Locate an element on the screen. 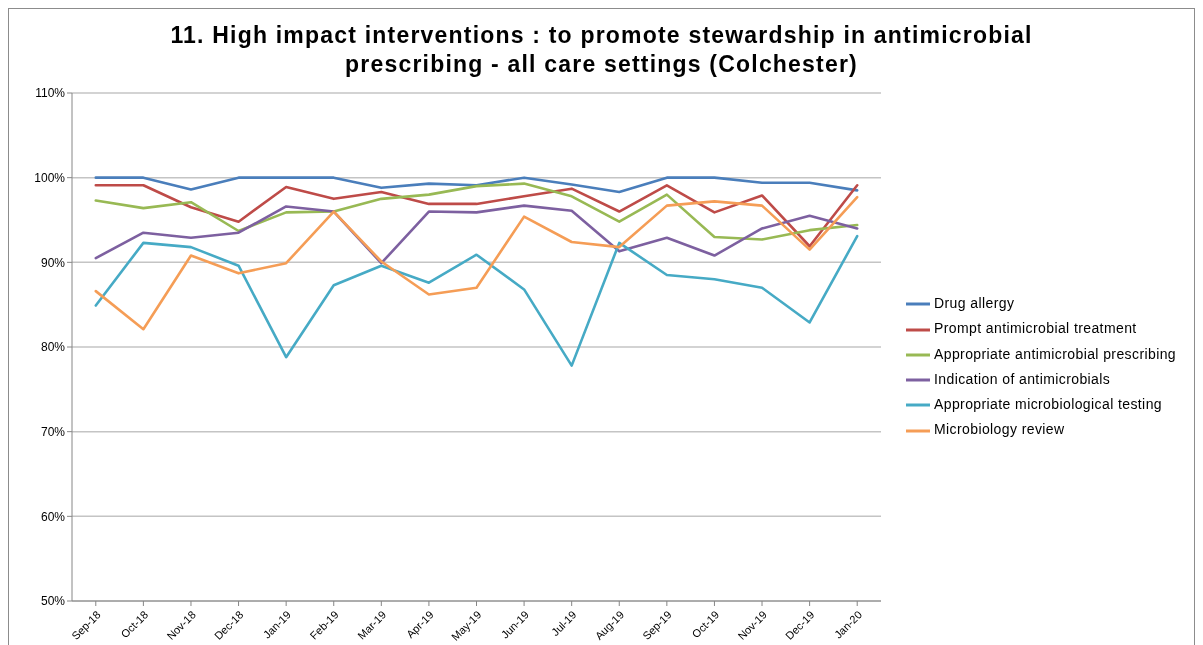  legend-label: Appropriate antimicrobial prescribing is located at coordinates (1055, 353).